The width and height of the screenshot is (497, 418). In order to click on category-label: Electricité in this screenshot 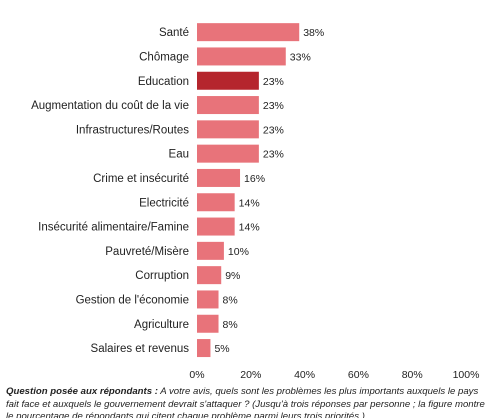, I will do `click(164, 203)`.